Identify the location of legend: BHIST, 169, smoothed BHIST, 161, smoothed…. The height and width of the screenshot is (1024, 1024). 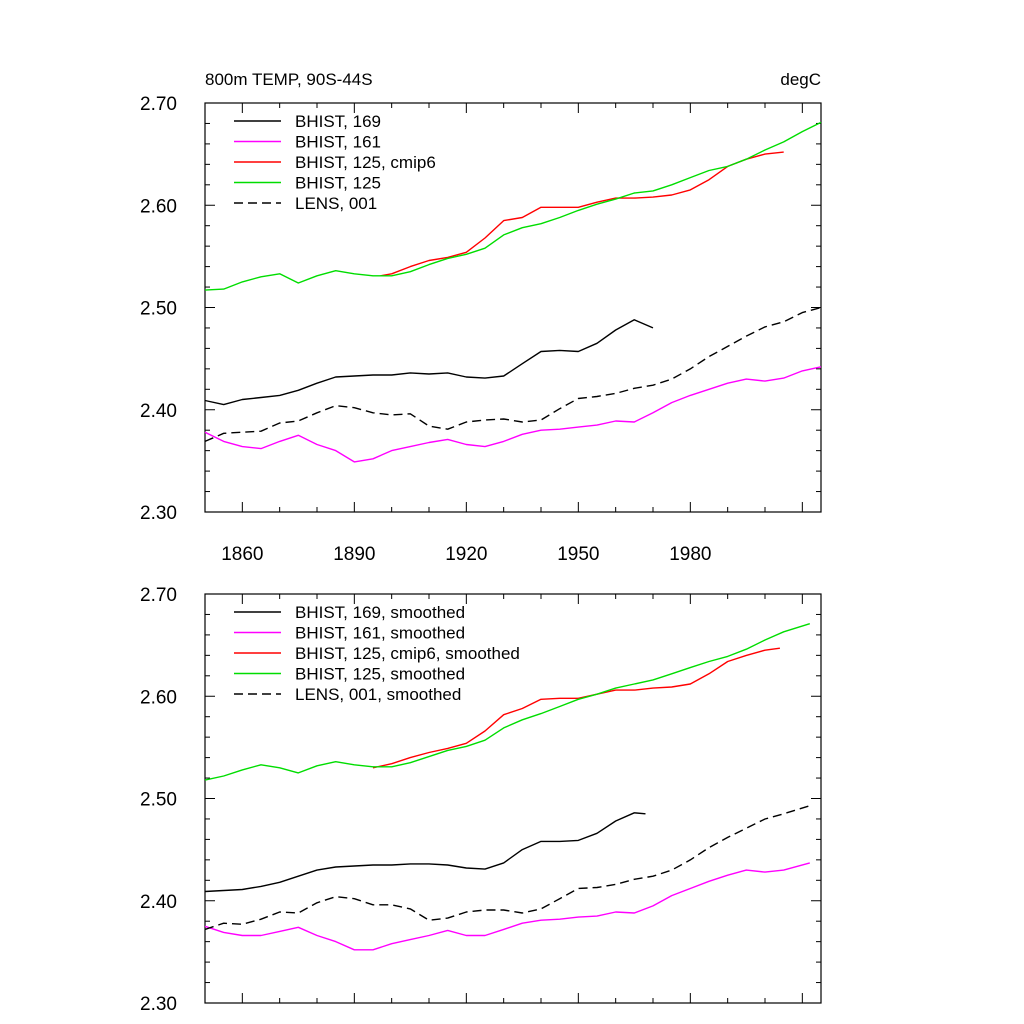
(377, 653).